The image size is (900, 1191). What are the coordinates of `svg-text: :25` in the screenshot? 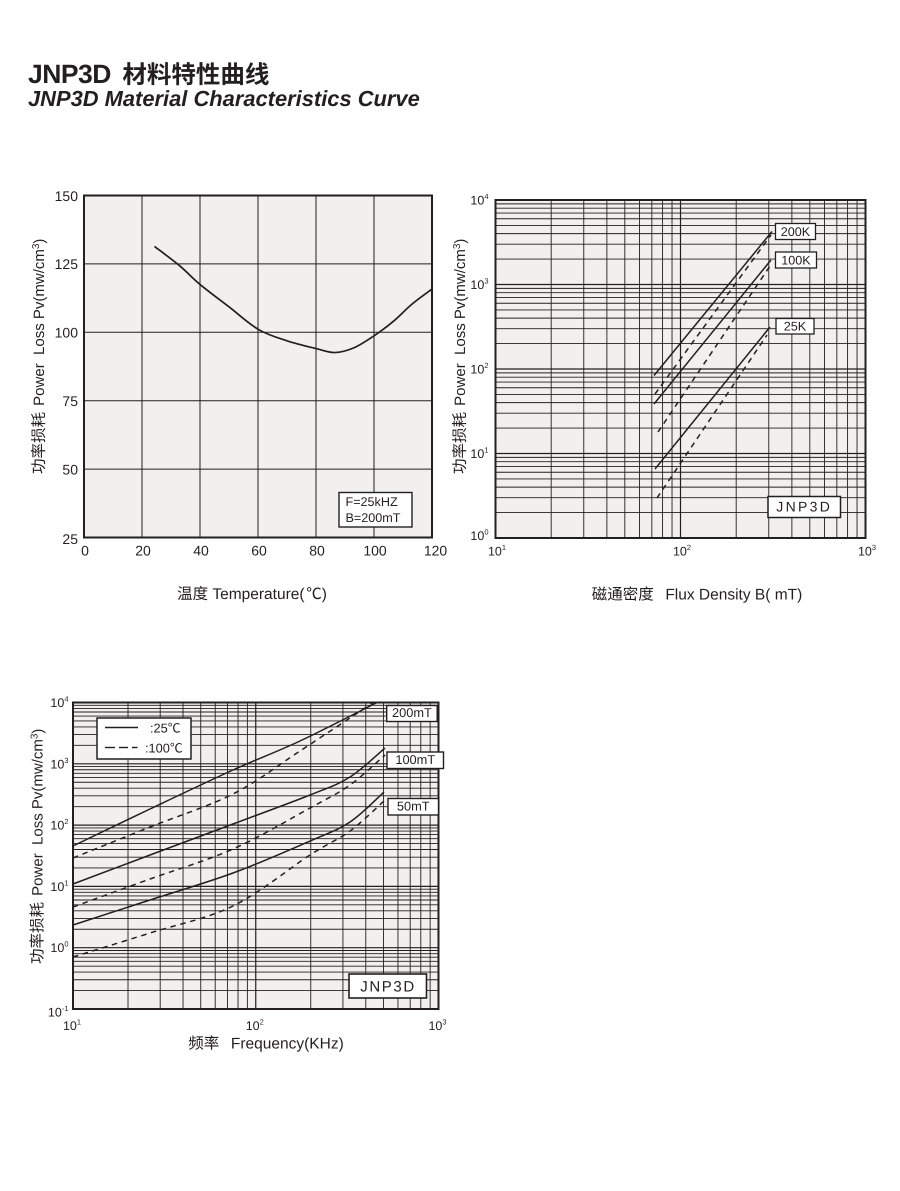 It's located at (159, 728).